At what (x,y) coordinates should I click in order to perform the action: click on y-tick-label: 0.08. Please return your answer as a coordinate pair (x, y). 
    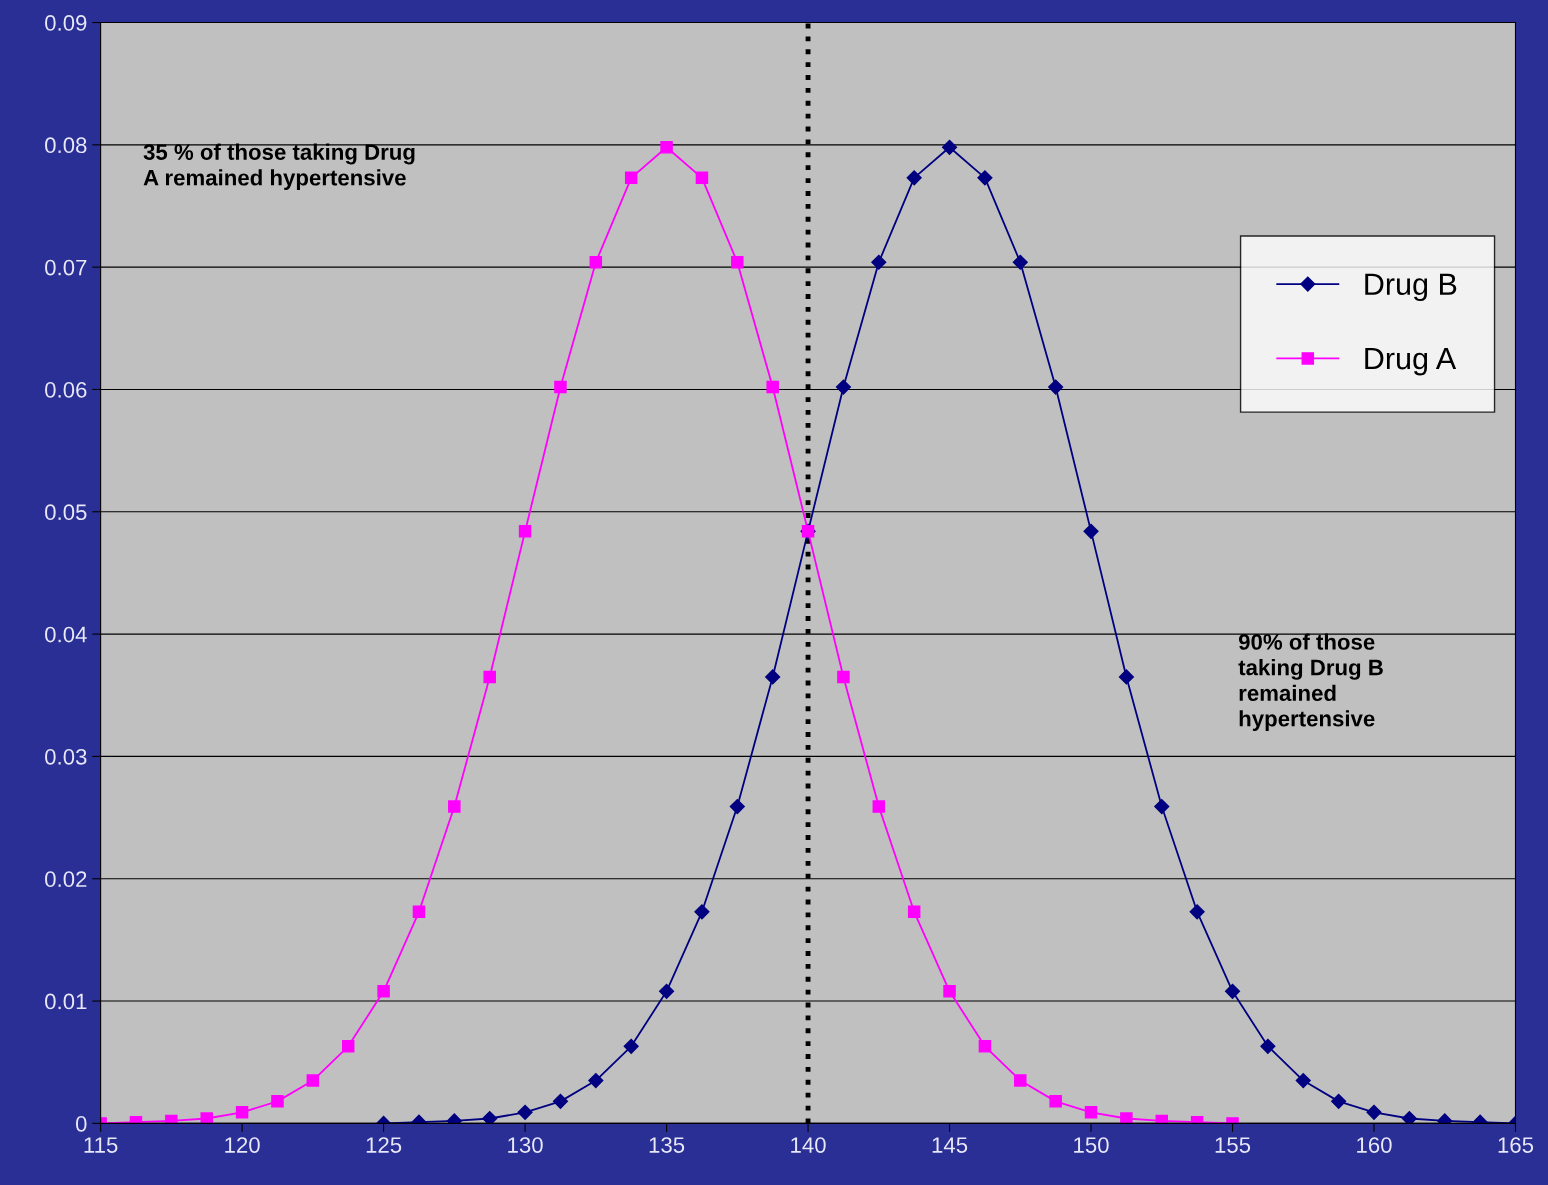
    Looking at the image, I should click on (66, 145).